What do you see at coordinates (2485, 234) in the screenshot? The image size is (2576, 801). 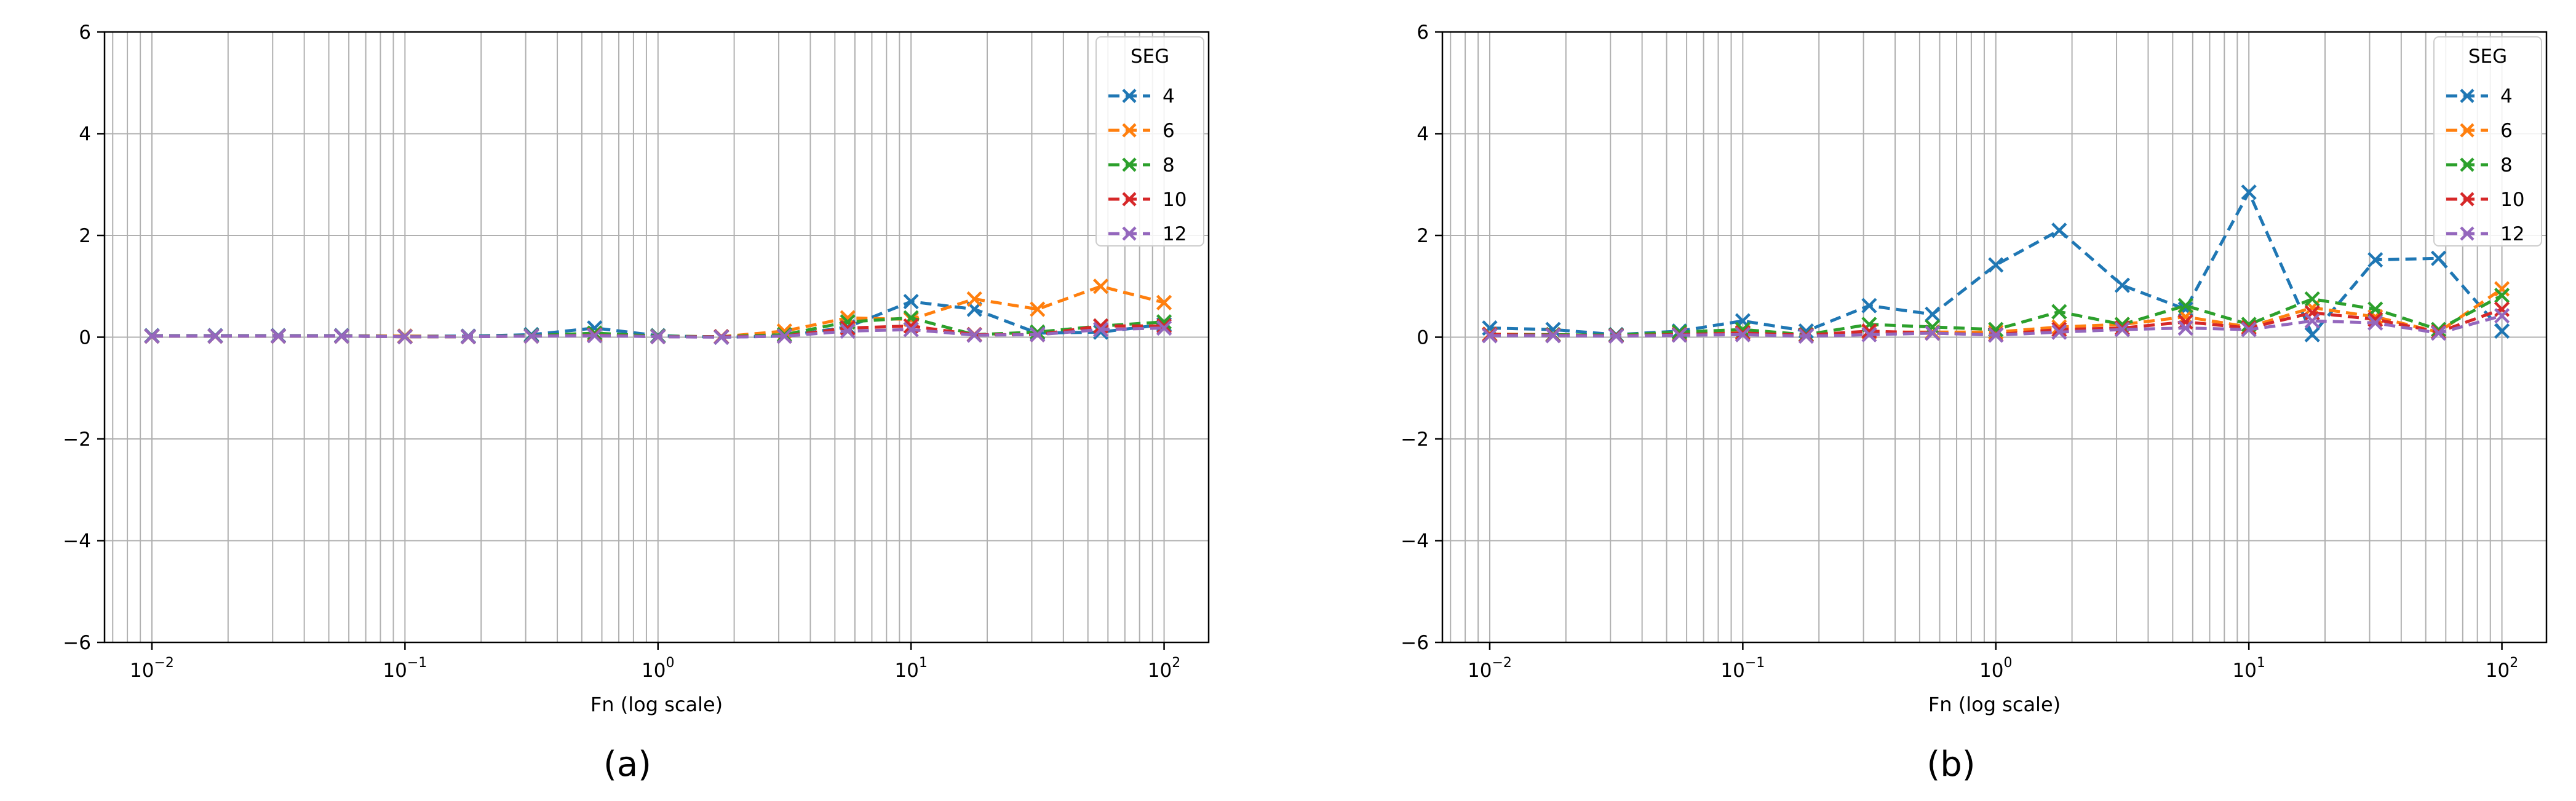 I see `legend-entry-12: 12` at bounding box center [2485, 234].